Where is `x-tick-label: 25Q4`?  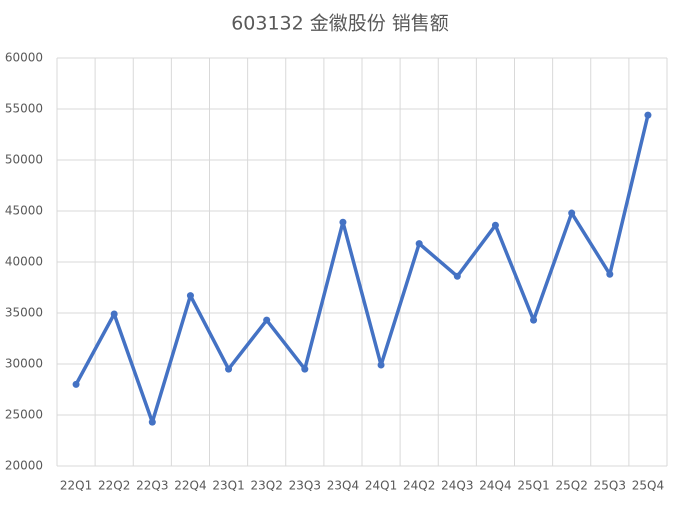 x-tick-label: 25Q4 is located at coordinates (648, 486).